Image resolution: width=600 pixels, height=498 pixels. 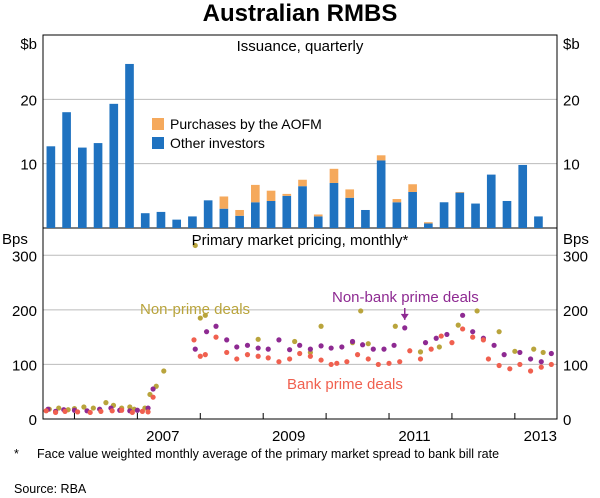 What do you see at coordinates (66, 170) in the screenshot?
I see `bar-other-2005-Q4` at bounding box center [66, 170].